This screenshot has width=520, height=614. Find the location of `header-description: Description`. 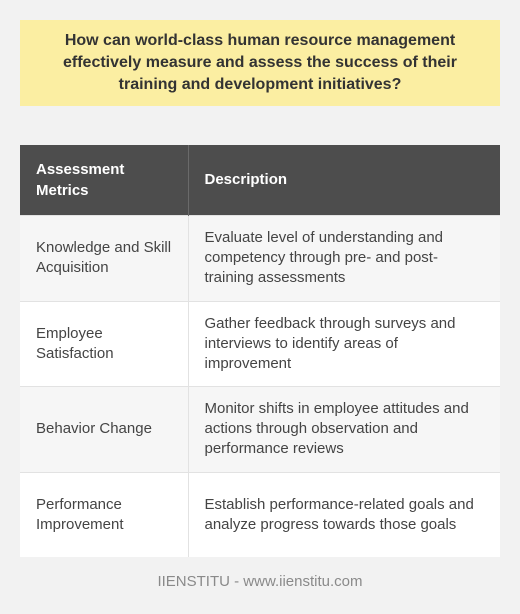

header-description: Description is located at coordinates (343, 180).